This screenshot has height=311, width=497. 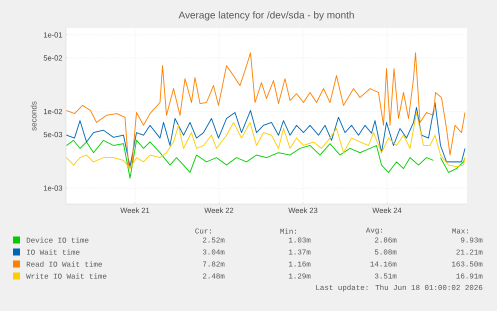 What do you see at coordinates (266, 15) in the screenshot?
I see `chart-title: Average latency for /dev/sda - by month` at bounding box center [266, 15].